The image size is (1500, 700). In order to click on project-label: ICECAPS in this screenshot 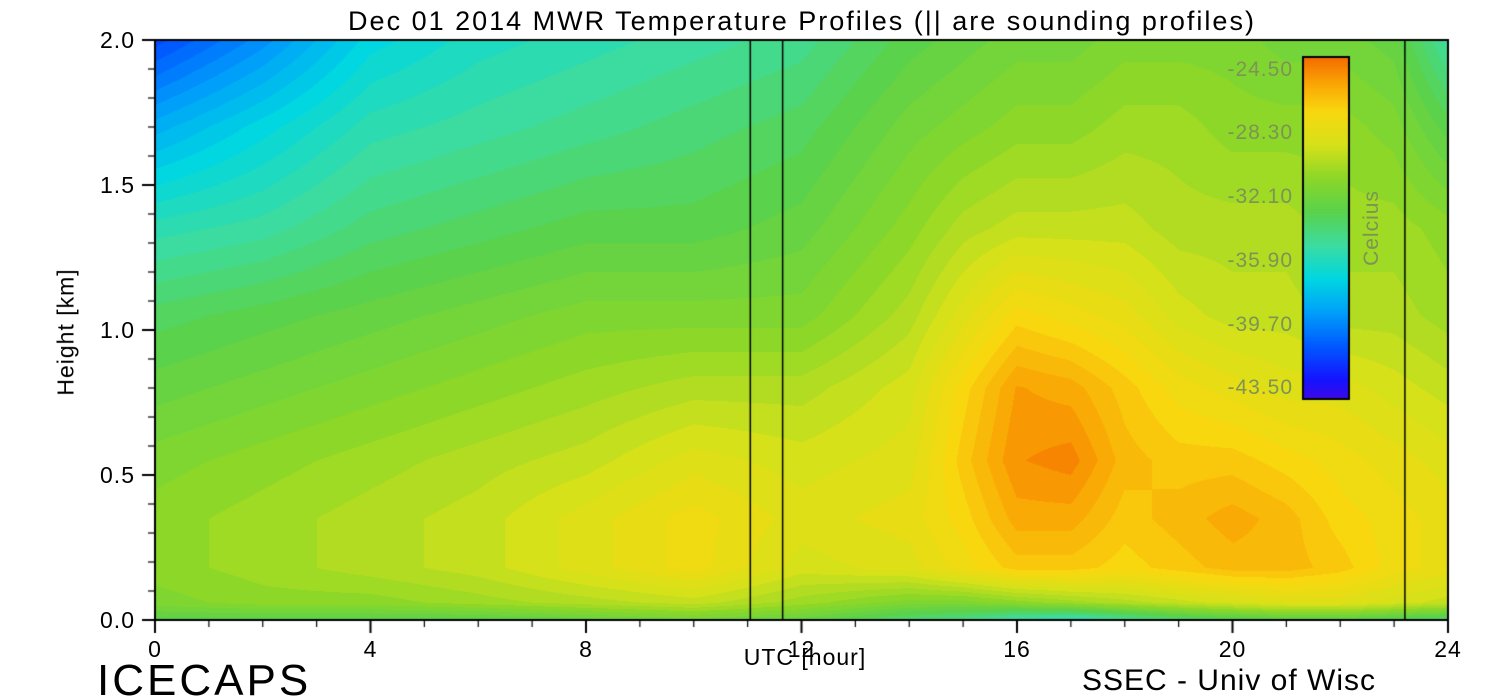, I will do `click(204, 678)`.